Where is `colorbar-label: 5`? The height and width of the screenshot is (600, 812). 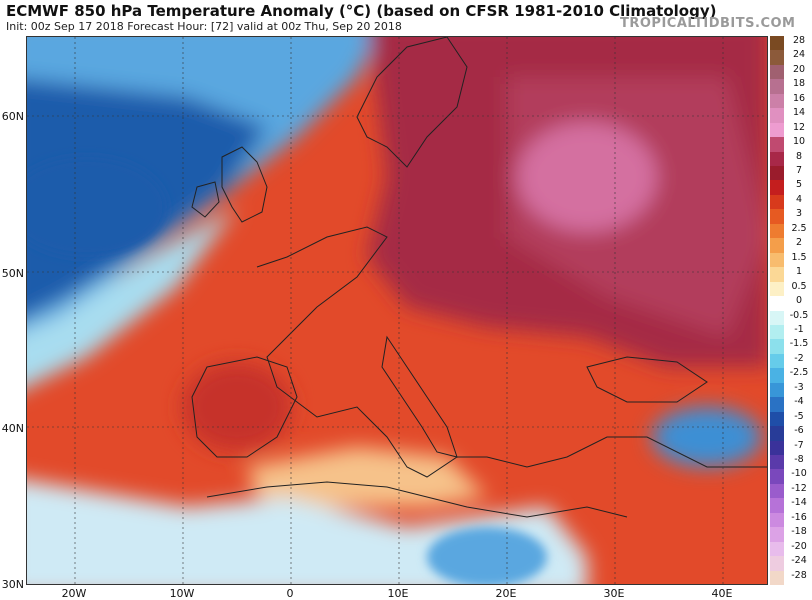
colorbar-label: 5 is located at coordinates (799, 185).